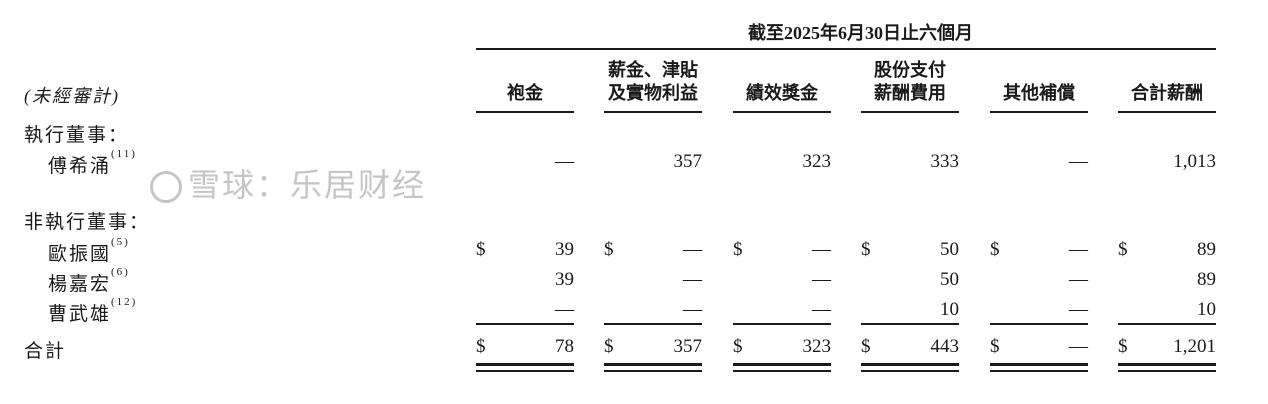  Describe the element at coordinates (166, 187) in the screenshot. I see `snowball-logo-icon` at that location.